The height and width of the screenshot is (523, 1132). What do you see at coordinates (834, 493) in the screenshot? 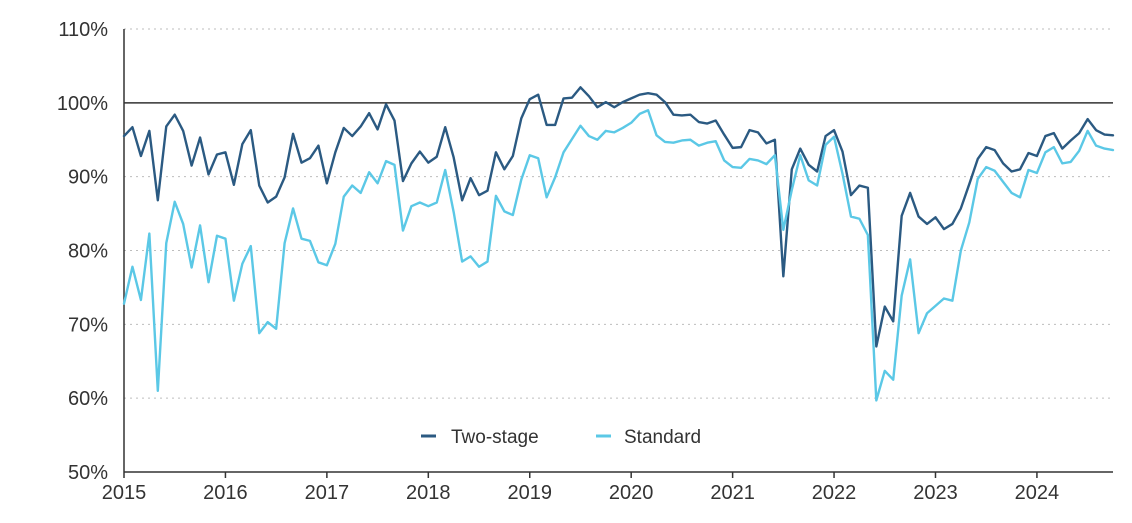
I see `x-tick-label: 2022` at bounding box center [834, 493].